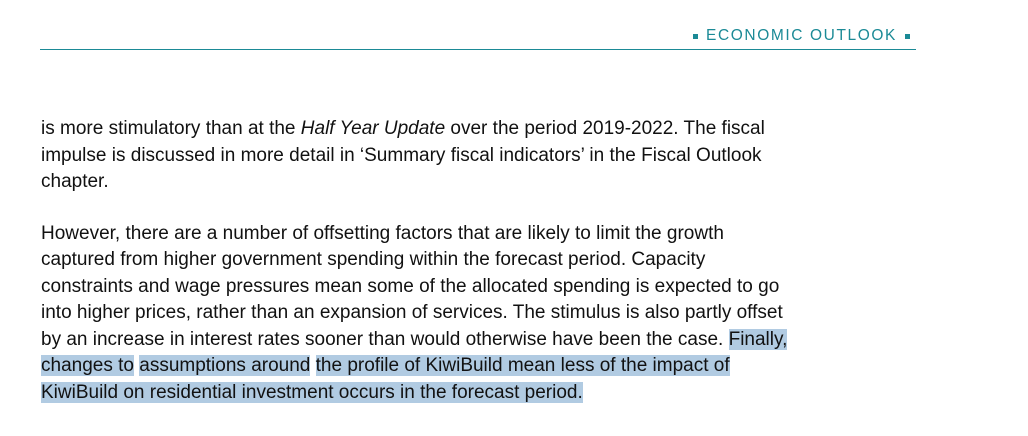  What do you see at coordinates (87, 365) in the screenshot?
I see `selected-text: changes to` at bounding box center [87, 365].